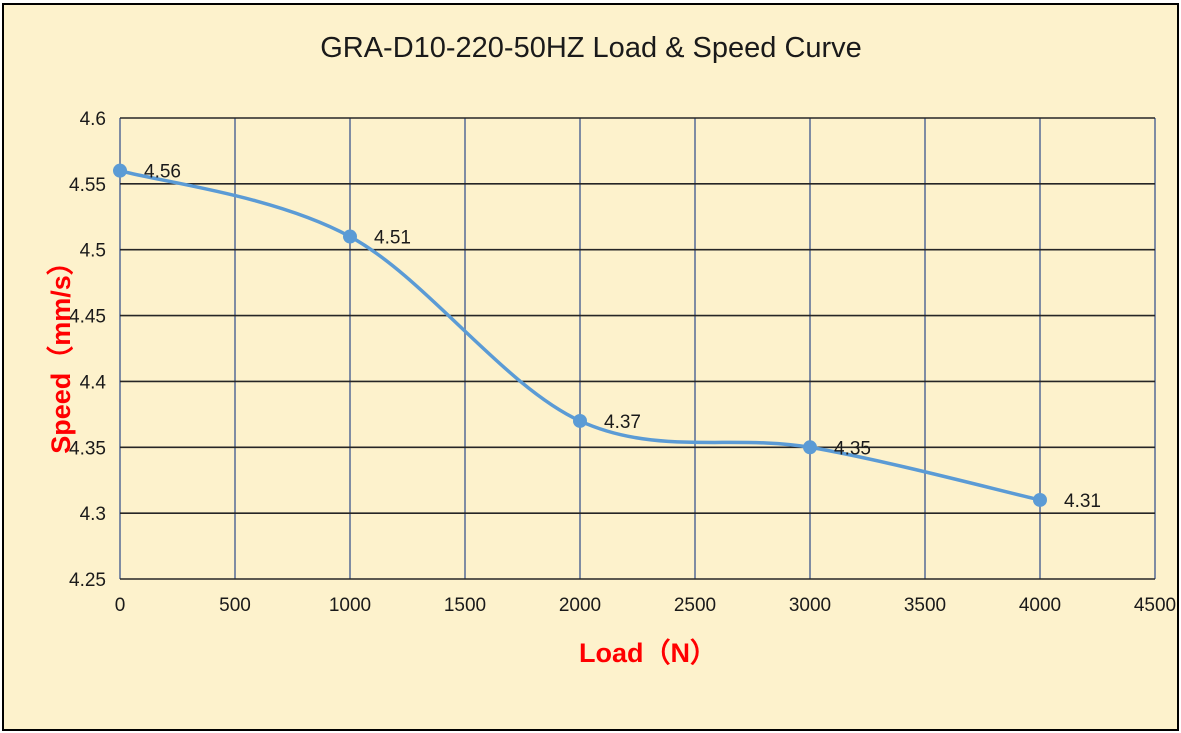 The image size is (1181, 733). Describe the element at coordinates (120, 605) in the screenshot. I see `x-tick-label: 0` at that location.